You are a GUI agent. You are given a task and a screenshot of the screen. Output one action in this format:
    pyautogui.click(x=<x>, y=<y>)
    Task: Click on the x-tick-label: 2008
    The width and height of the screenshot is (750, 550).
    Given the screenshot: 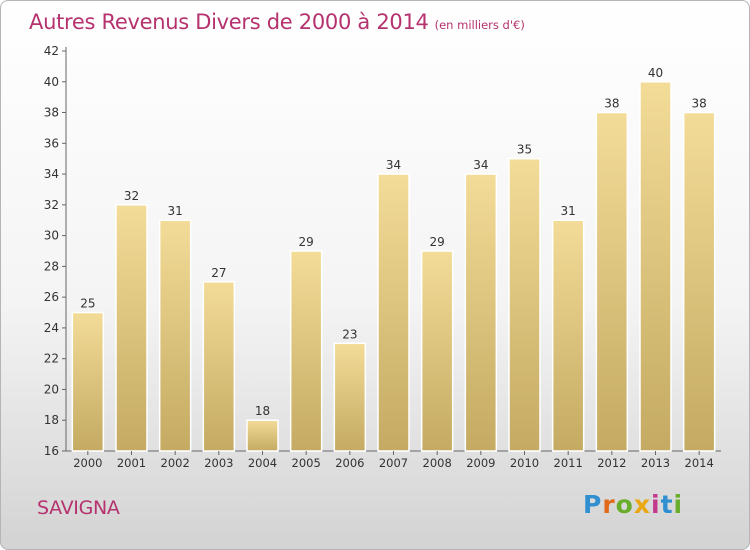 What is the action you would take?
    pyautogui.click(x=437, y=463)
    